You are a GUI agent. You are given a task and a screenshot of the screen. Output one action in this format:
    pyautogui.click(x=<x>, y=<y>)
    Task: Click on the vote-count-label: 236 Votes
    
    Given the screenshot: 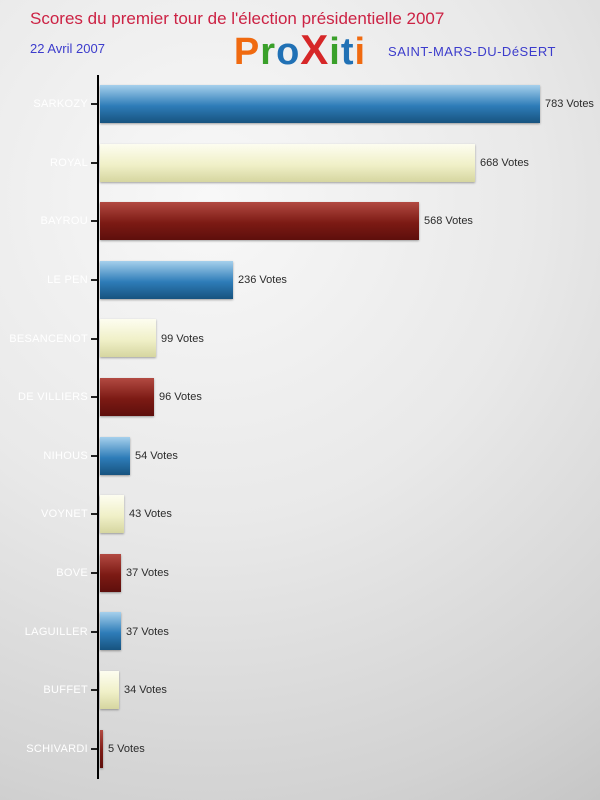 What is the action you would take?
    pyautogui.click(x=262, y=280)
    